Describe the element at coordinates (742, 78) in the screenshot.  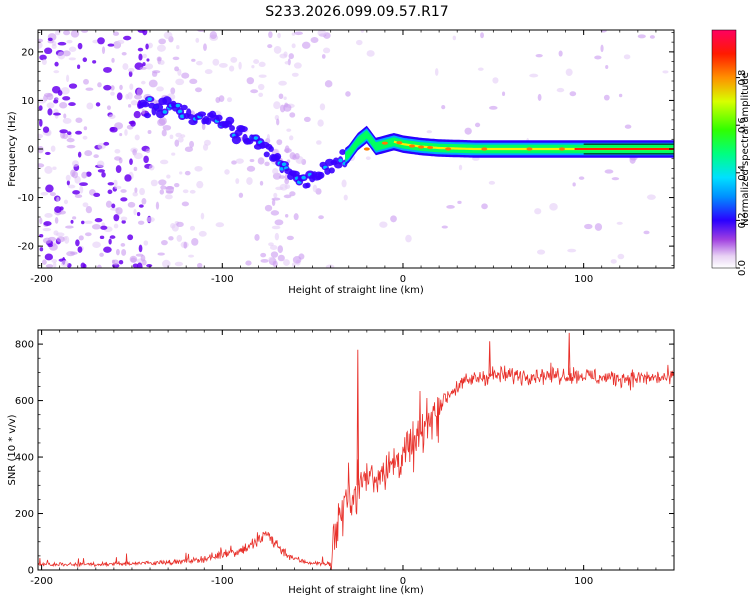
I see `colorbar-tick-label: 0.8` at that location.